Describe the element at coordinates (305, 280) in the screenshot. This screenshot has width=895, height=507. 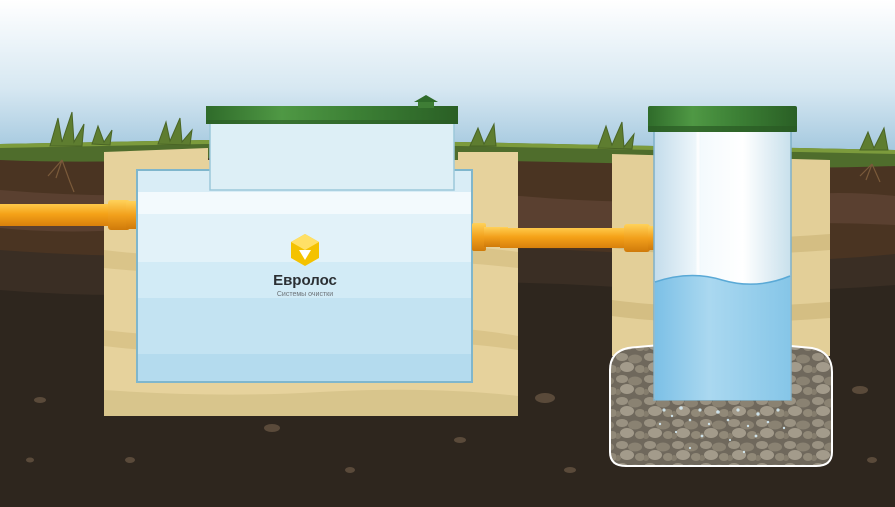
I see `brand-name: Евролос` at that location.